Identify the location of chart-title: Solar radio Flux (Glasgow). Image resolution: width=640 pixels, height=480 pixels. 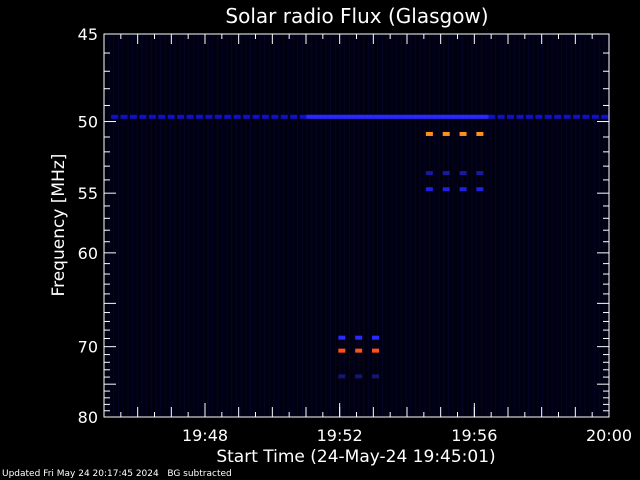
(356, 16).